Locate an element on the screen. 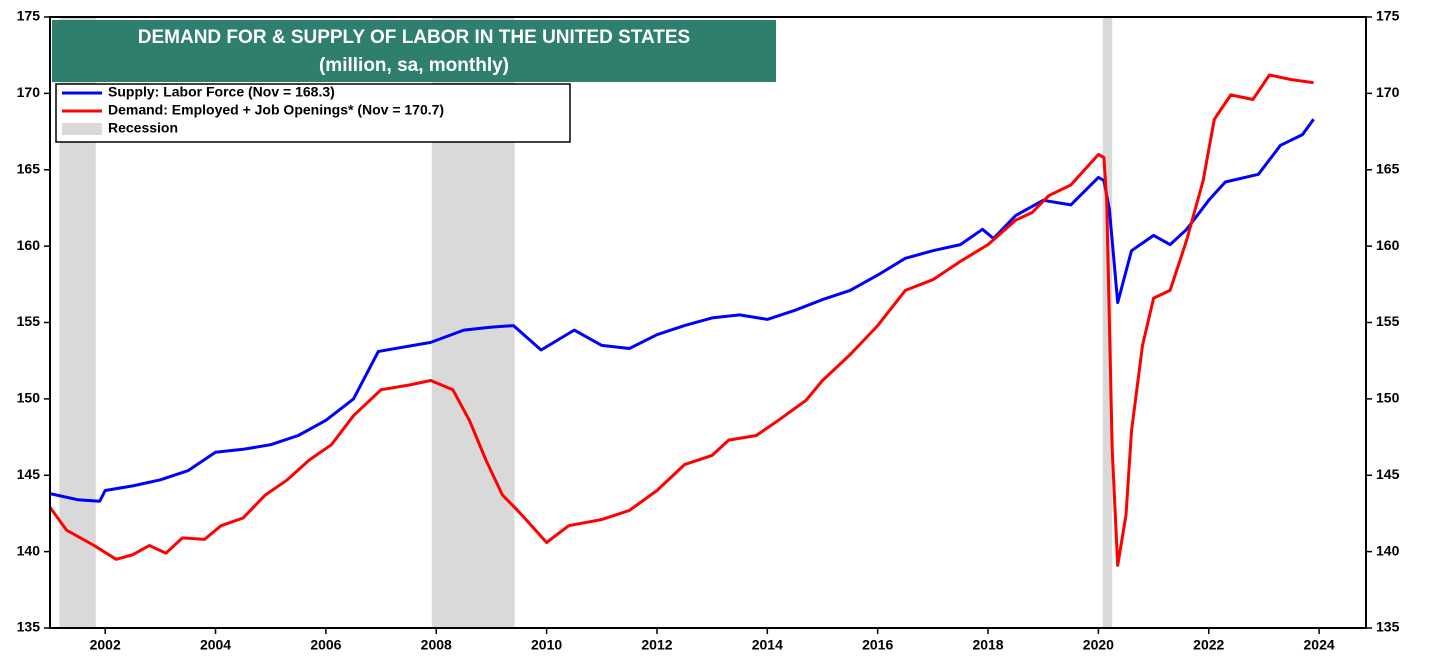 This screenshot has width=1430, height=658. y-tick-label: 135 is located at coordinates (29, 627).